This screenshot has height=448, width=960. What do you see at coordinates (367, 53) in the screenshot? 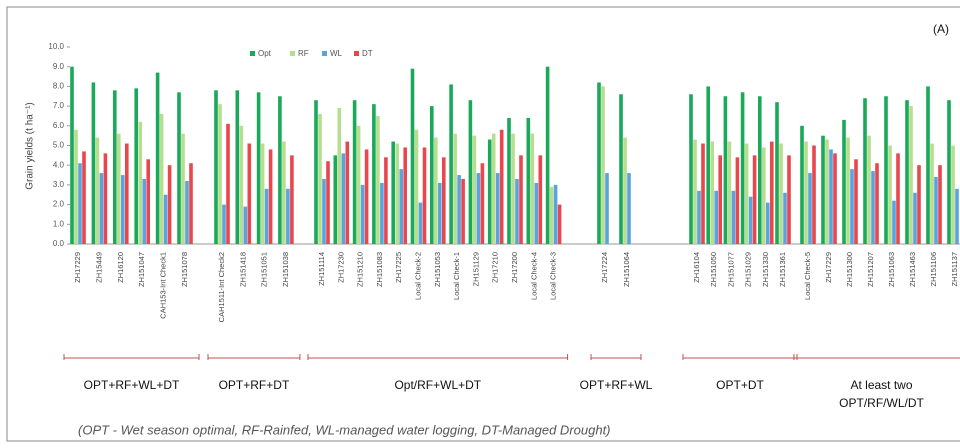
I see `legend-label: DT` at bounding box center [367, 53].